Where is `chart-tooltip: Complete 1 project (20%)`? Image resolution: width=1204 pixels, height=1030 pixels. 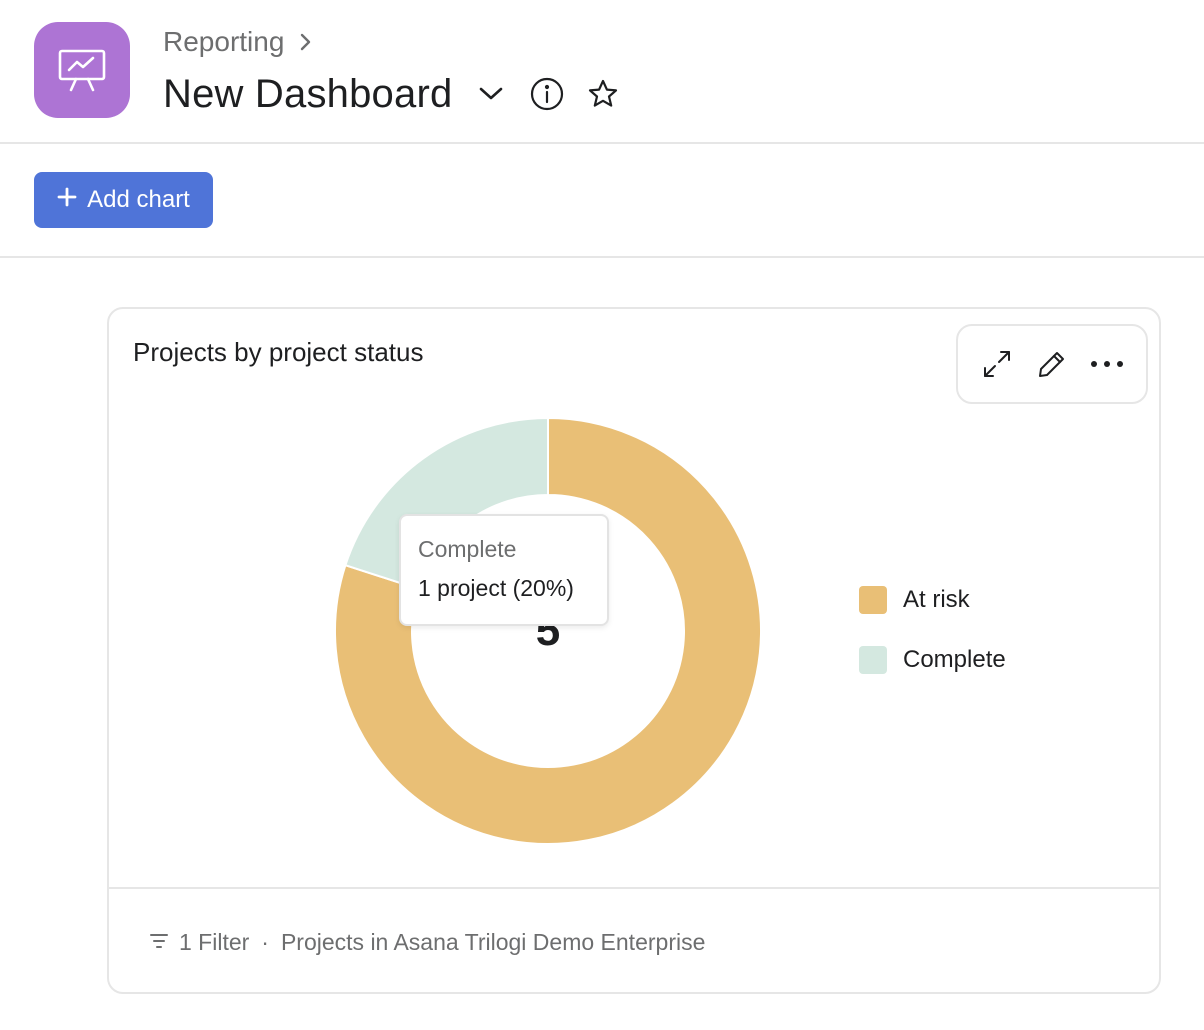 chart-tooltip: Complete 1 project (20%) is located at coordinates (504, 570).